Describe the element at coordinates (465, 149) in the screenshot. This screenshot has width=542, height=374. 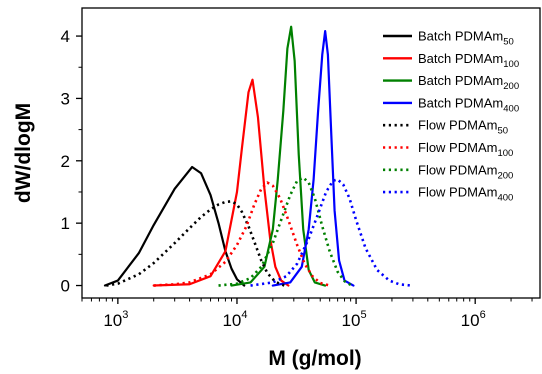
I see `legend-label: Flow PDMAm100` at that location.